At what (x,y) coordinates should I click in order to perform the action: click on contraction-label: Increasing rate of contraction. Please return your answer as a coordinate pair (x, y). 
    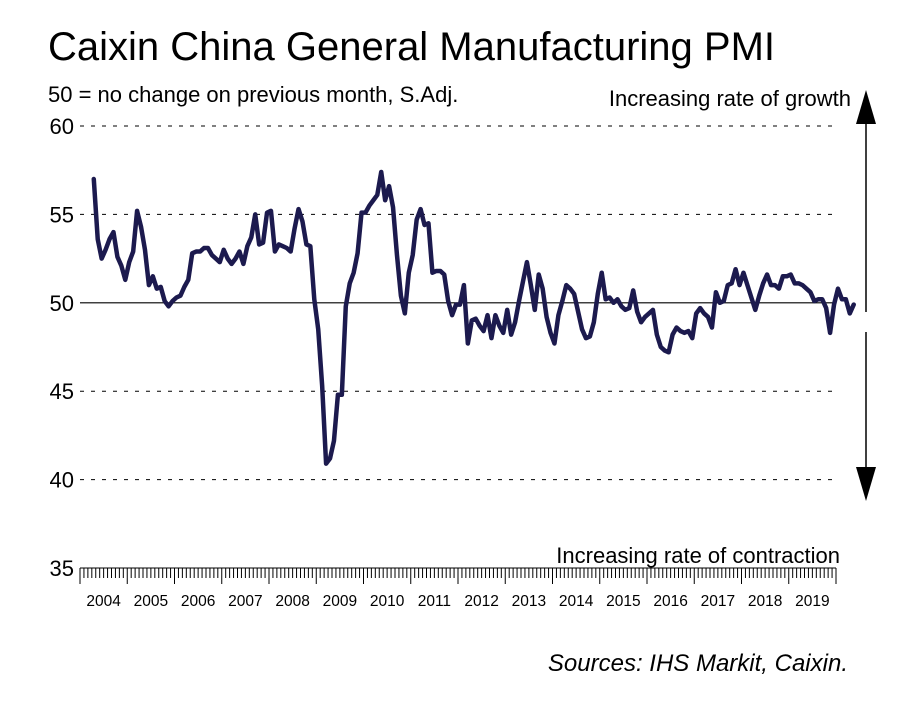
    Looking at the image, I should click on (698, 555).